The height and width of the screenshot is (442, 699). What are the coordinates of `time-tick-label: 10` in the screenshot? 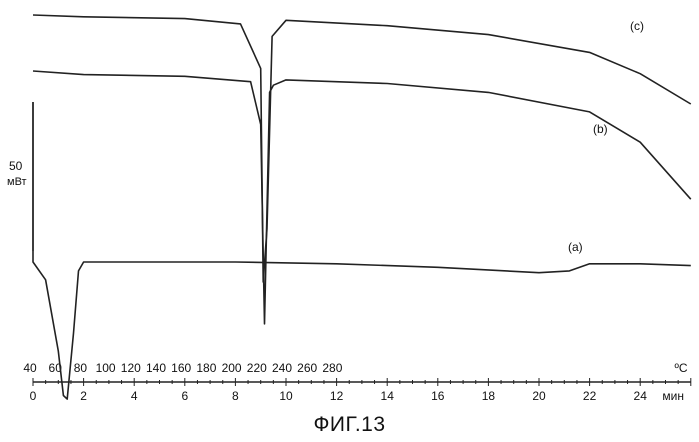 It's located at (286, 396).